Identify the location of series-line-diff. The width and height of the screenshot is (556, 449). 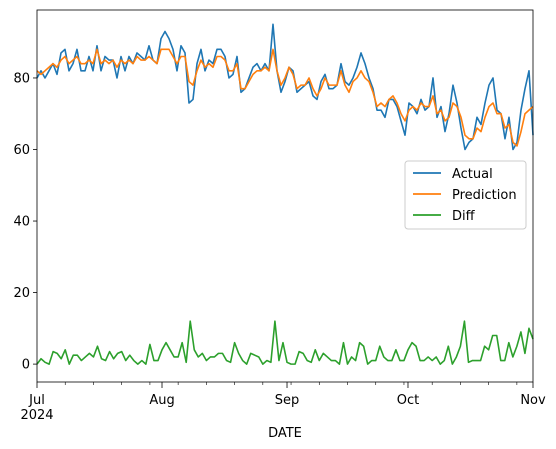
(285, 342).